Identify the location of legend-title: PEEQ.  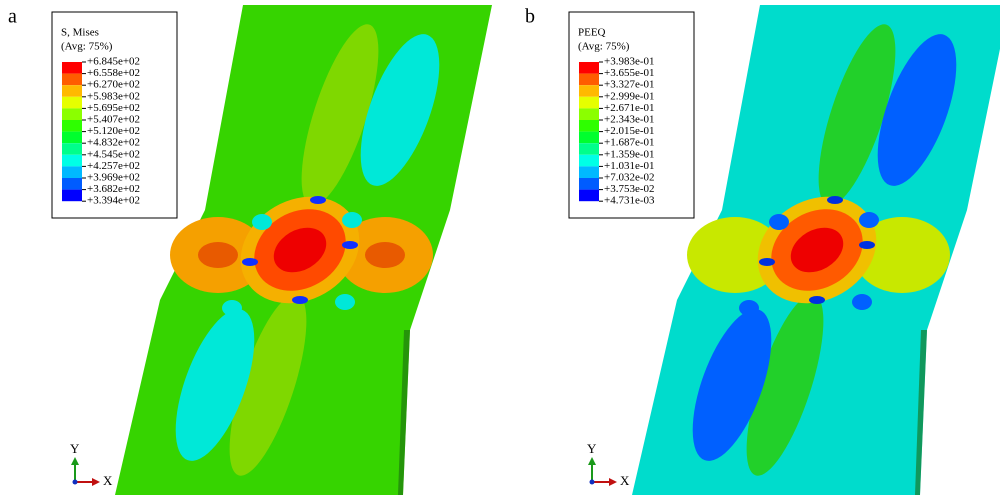
(592, 33).